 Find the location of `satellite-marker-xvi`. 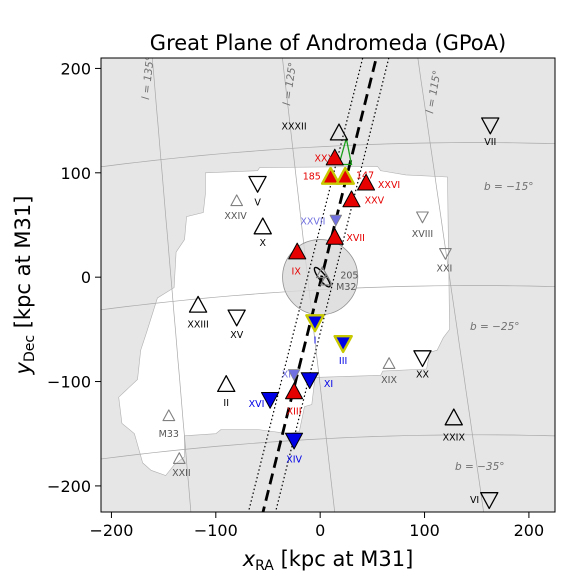

satellite-marker-xvi is located at coordinates (270, 400).